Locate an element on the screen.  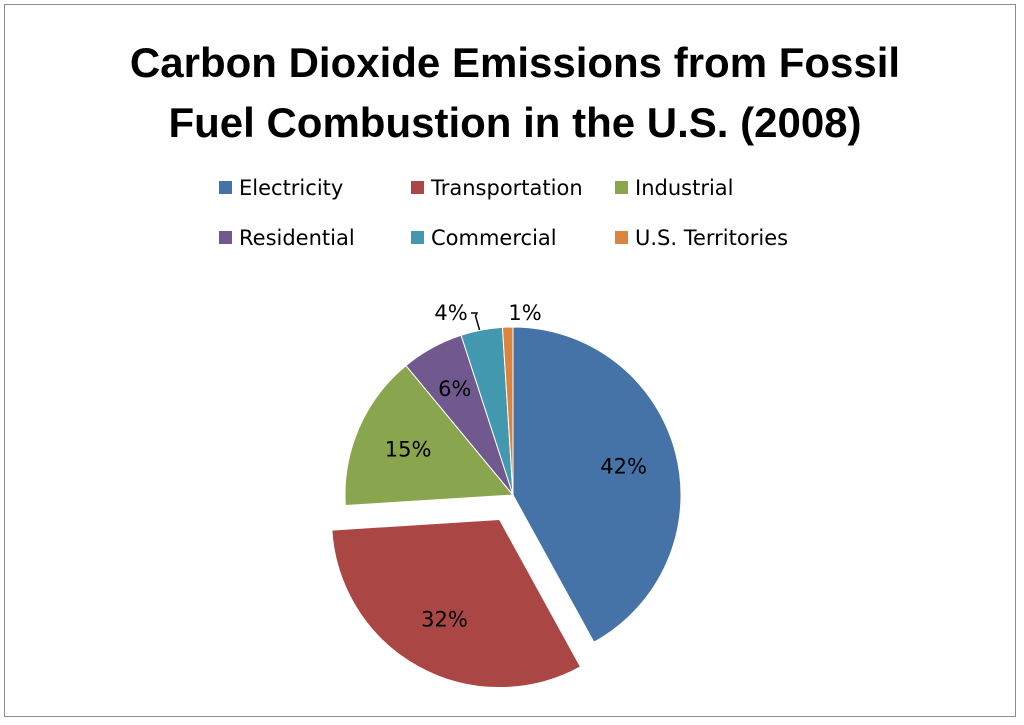
chart-title-line-1: Carbon Dioxide Emissions from Fossil is located at coordinates (515, 62).